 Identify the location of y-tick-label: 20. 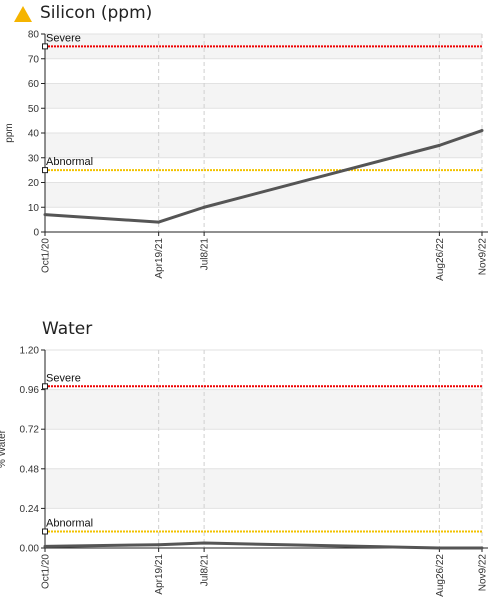
(34, 183).